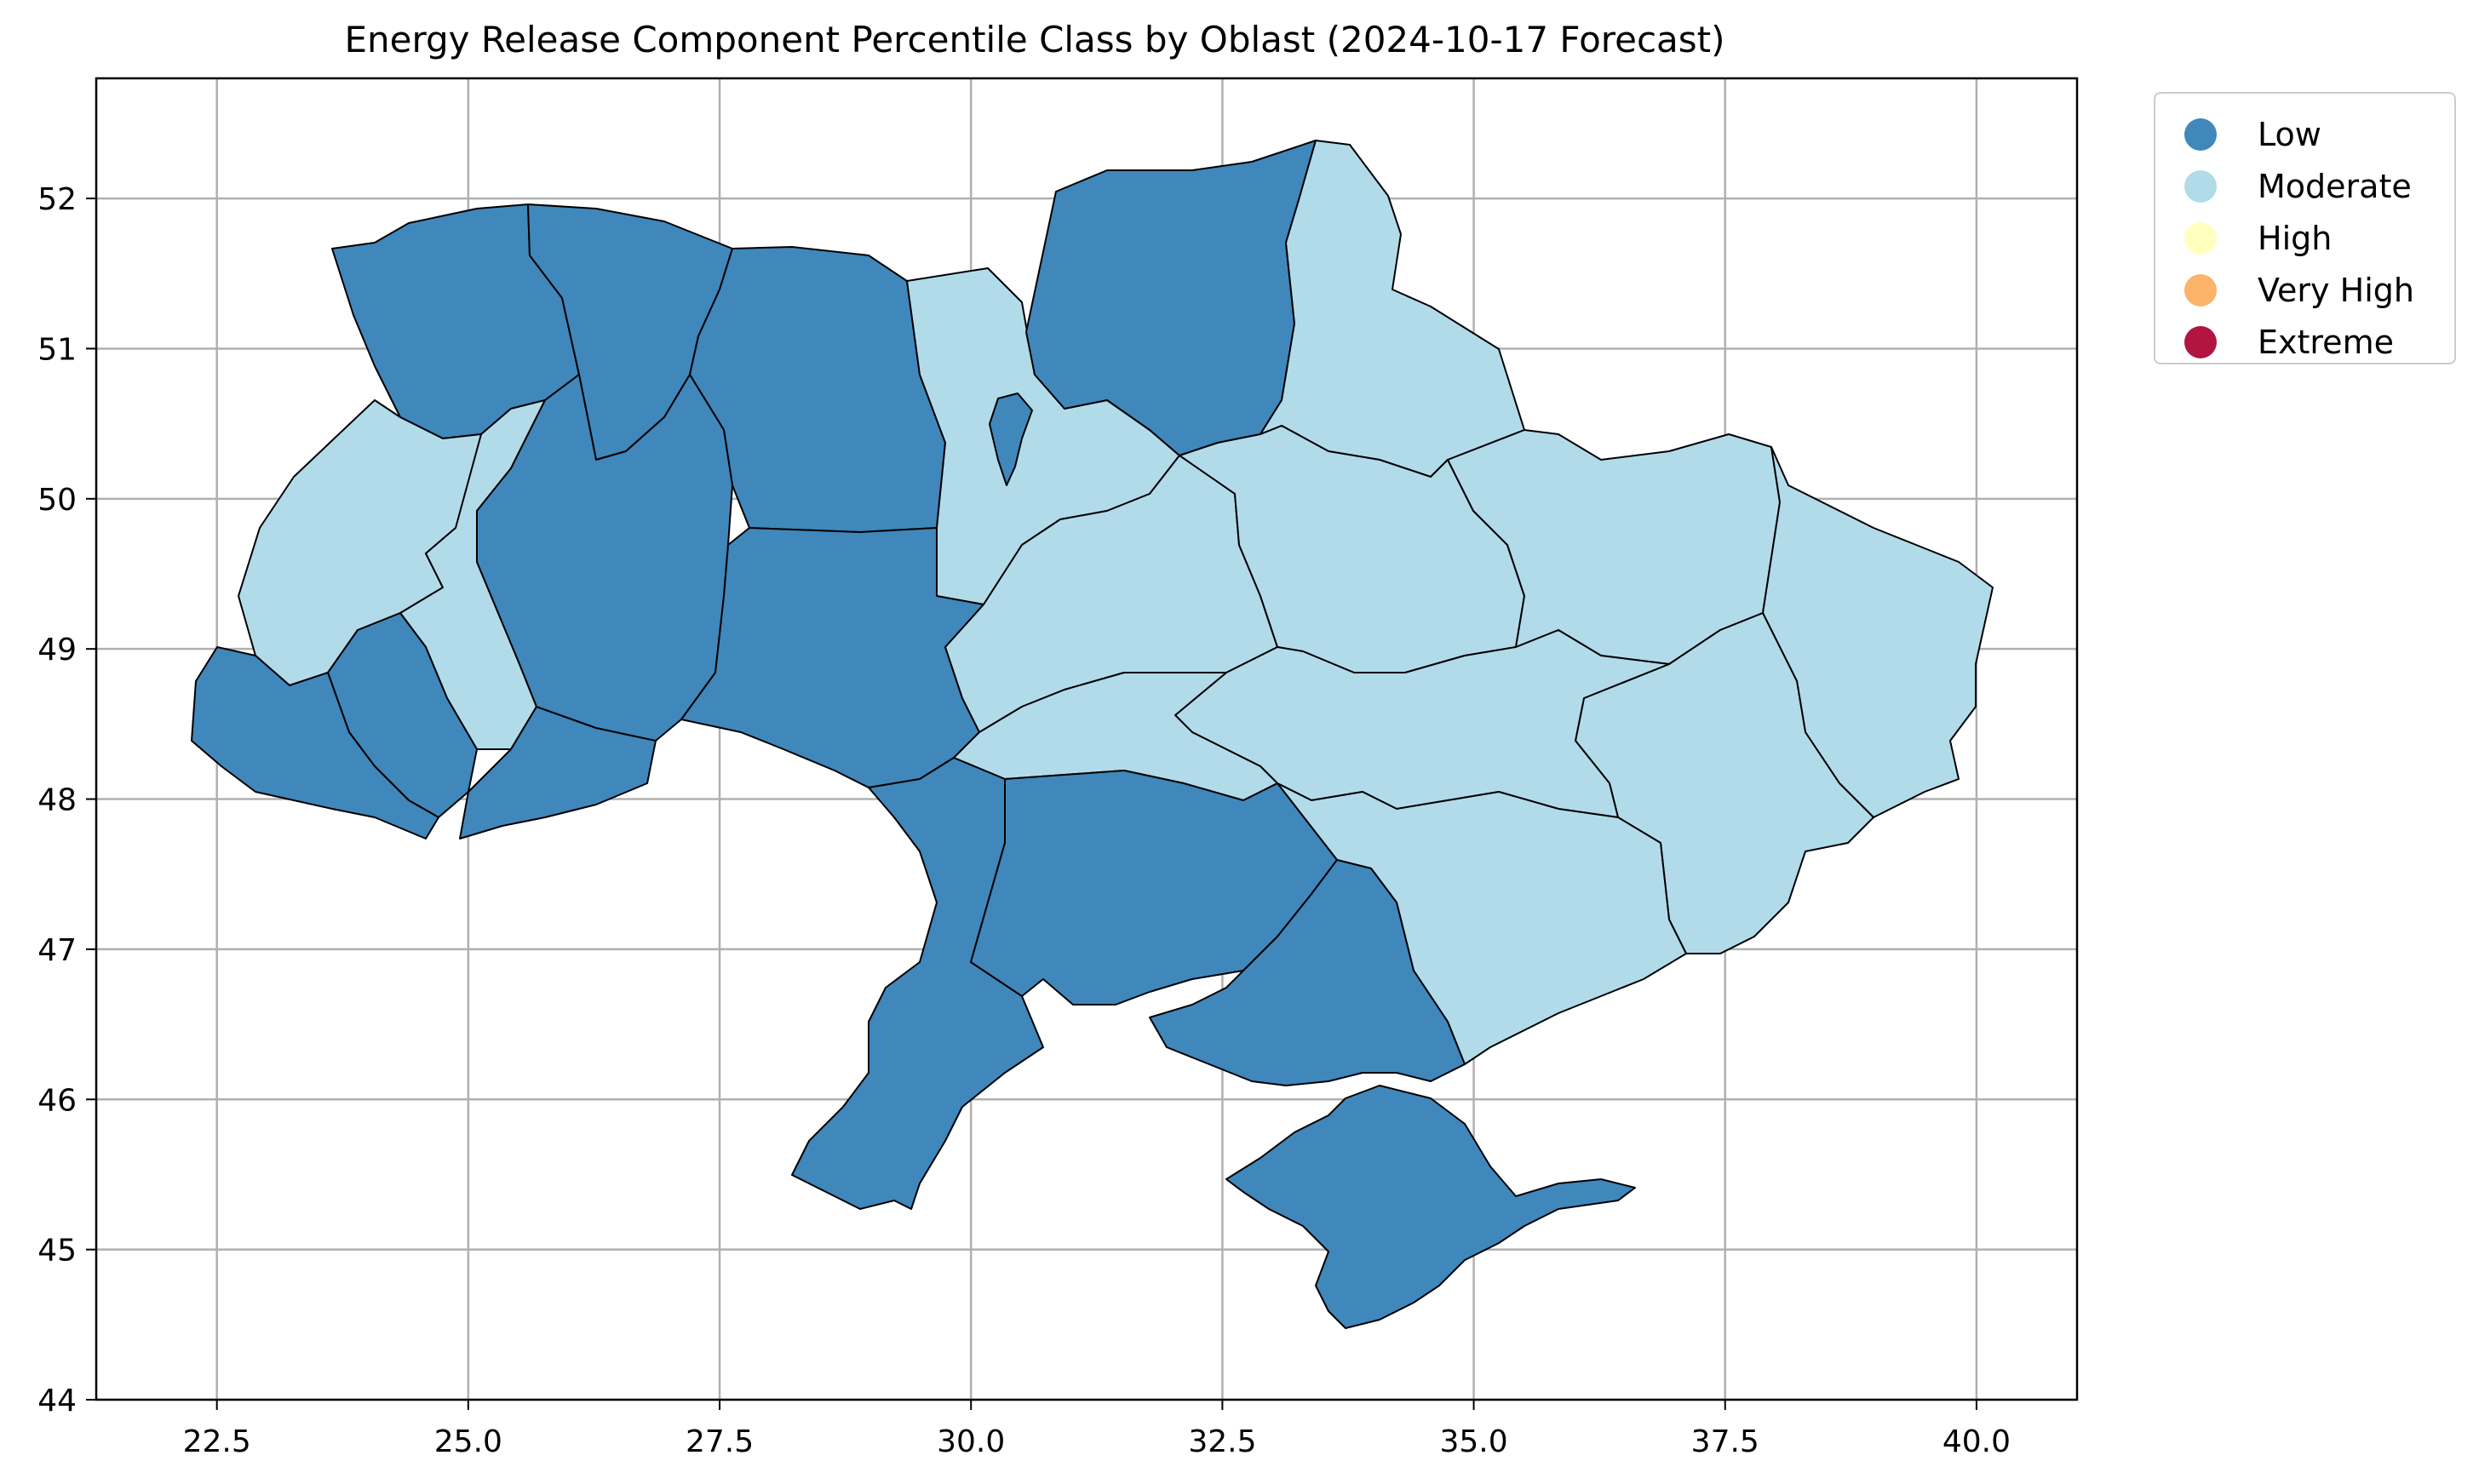 The width and height of the screenshot is (2479, 1484). I want to click on legend-label: Low, so click(2289, 134).